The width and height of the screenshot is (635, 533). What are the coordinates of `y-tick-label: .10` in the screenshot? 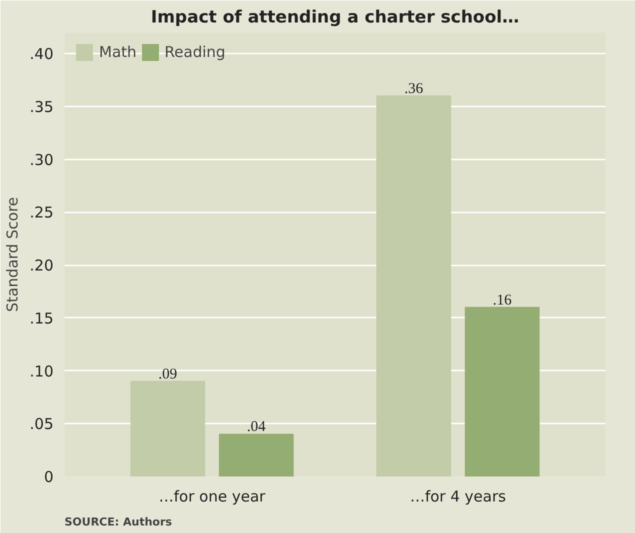 It's located at (42, 371).